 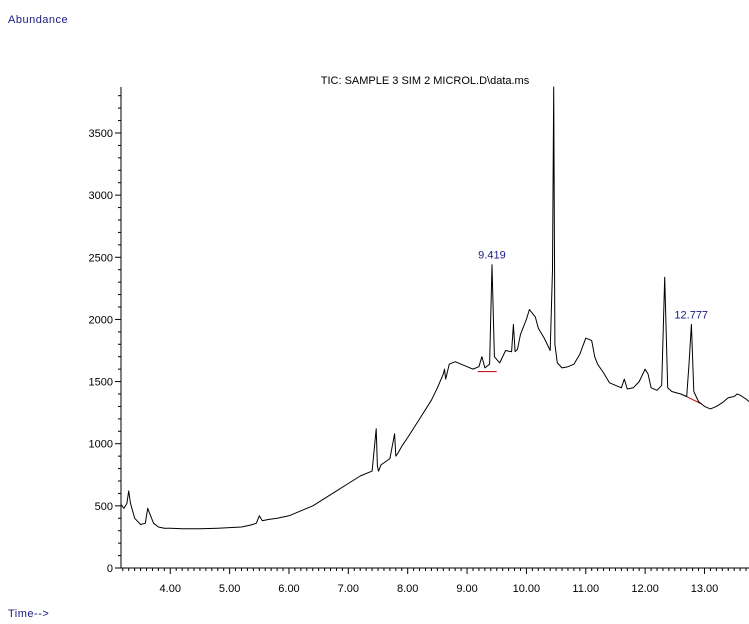 What do you see at coordinates (593, 286) in the screenshot?
I see `peak-annotations: 9.419 12.777` at bounding box center [593, 286].